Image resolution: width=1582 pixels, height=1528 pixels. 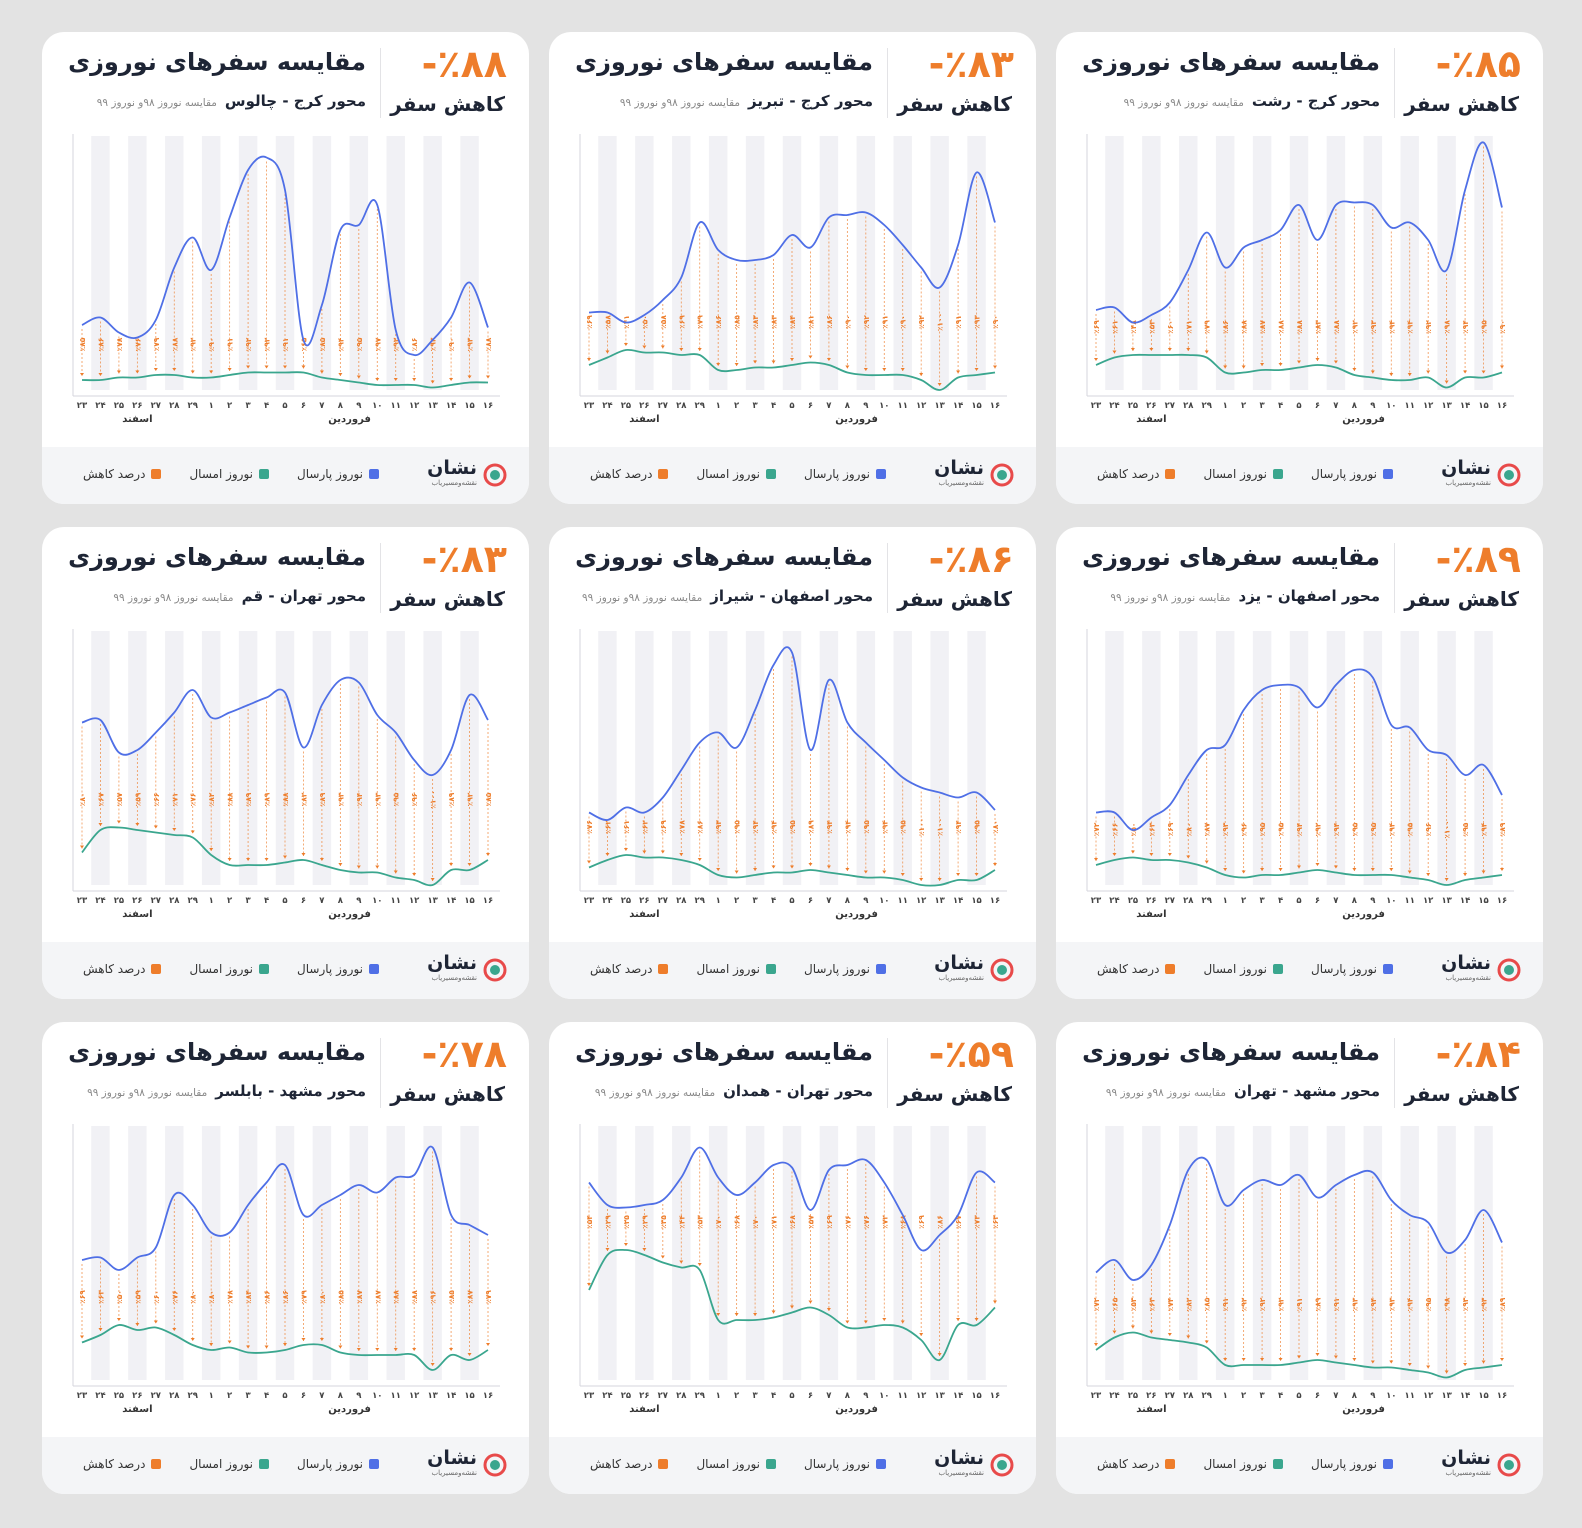 I want to click on x-tick-label: ۱۶, so click(x=1502, y=1396).